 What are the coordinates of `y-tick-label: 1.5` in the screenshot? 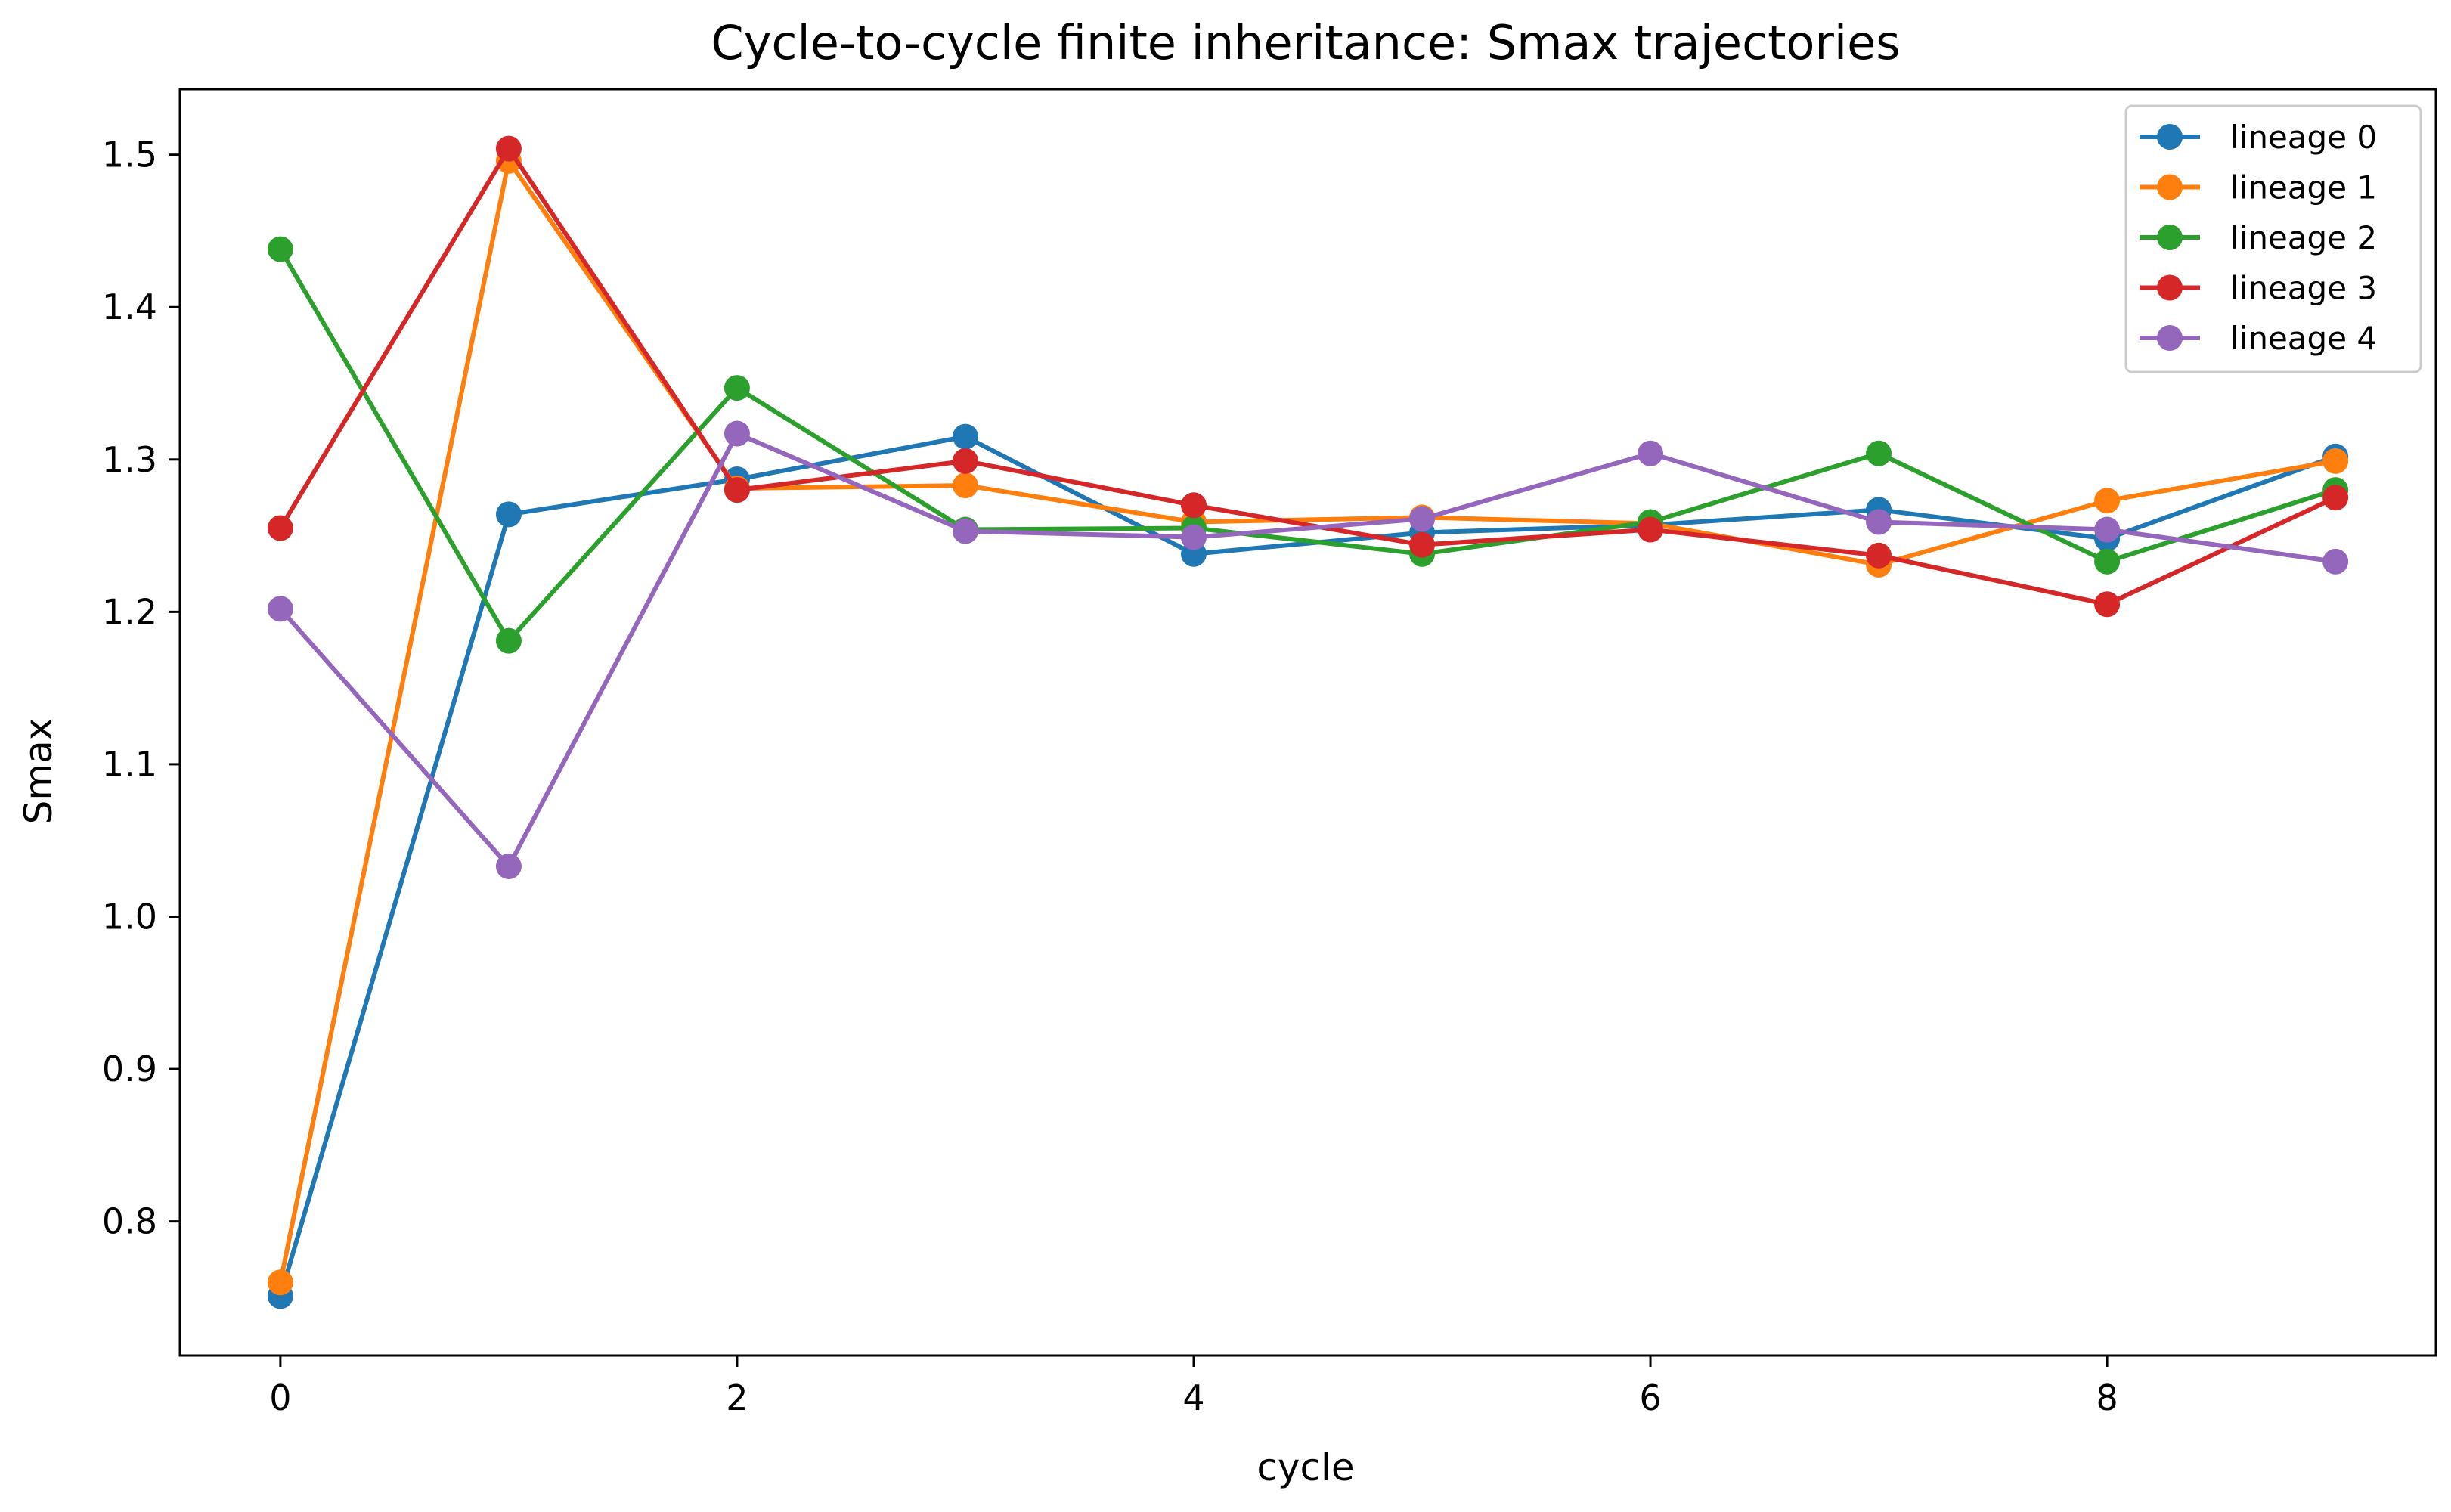 It's located at (129, 155).